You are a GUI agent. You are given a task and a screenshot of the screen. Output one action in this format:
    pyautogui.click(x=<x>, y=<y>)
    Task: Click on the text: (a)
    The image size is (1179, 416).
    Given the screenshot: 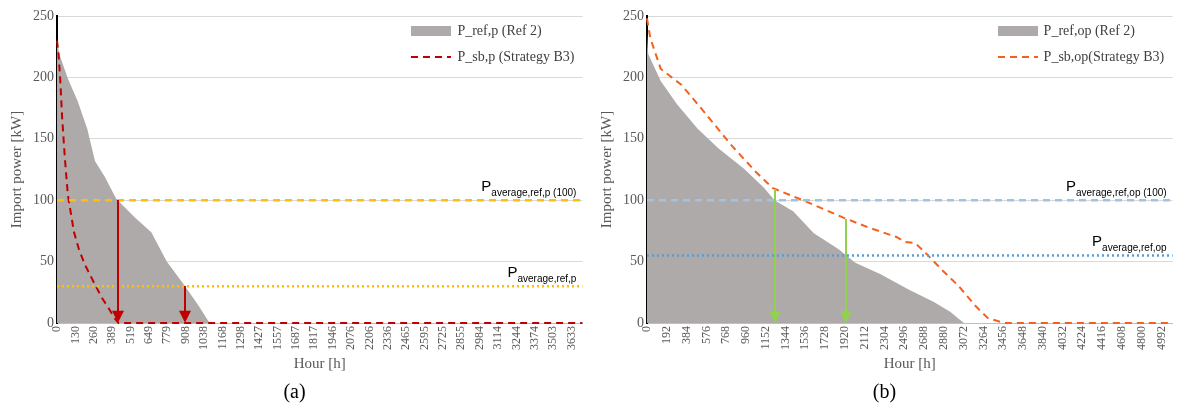 What is the action you would take?
    pyautogui.click(x=294, y=391)
    